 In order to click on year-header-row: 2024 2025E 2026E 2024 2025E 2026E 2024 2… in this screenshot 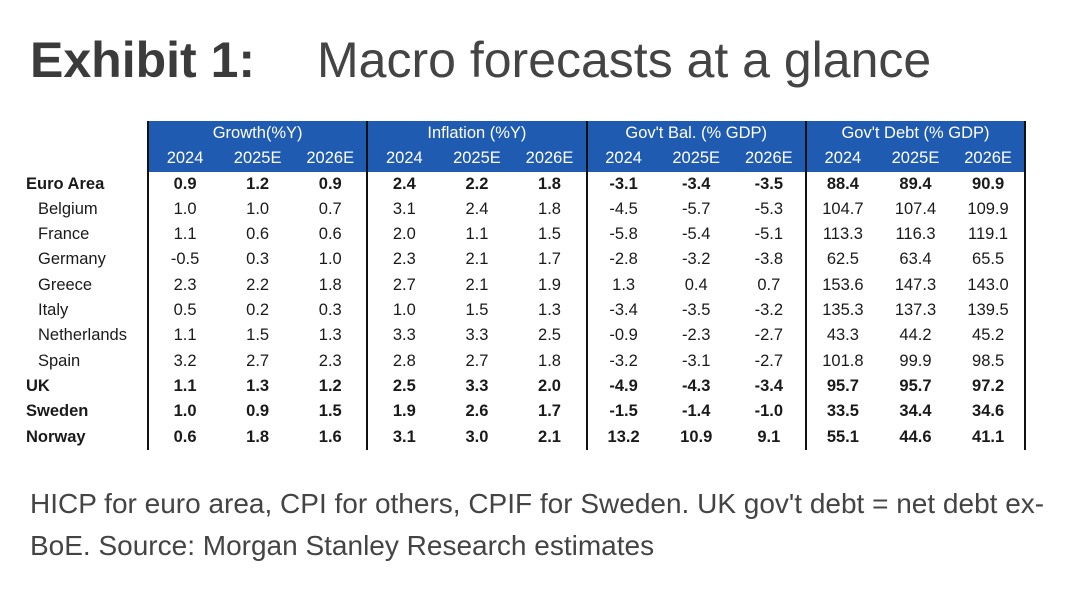, I will do `click(526, 159)`.